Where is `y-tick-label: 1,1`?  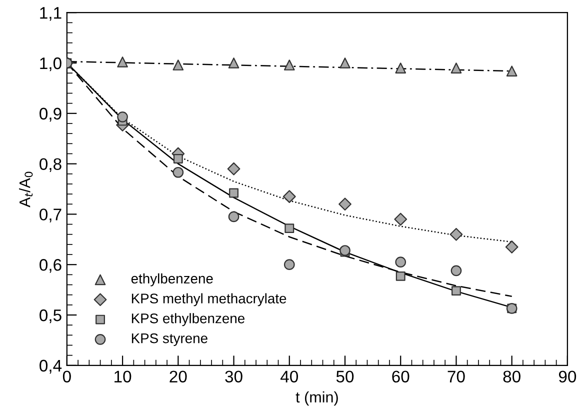
y-tick-label: 1,1 is located at coordinates (51, 14).